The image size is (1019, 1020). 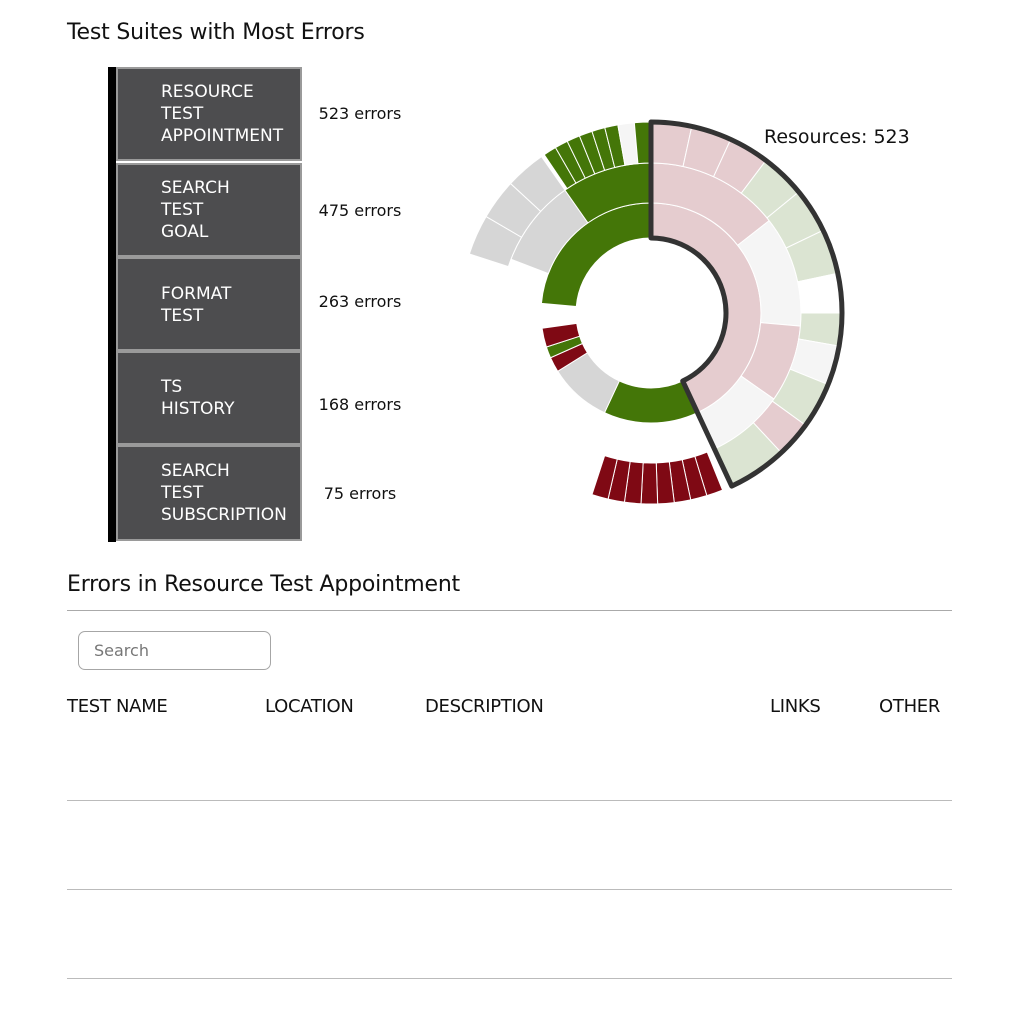 I want to click on search-input, so click(x=174, y=650).